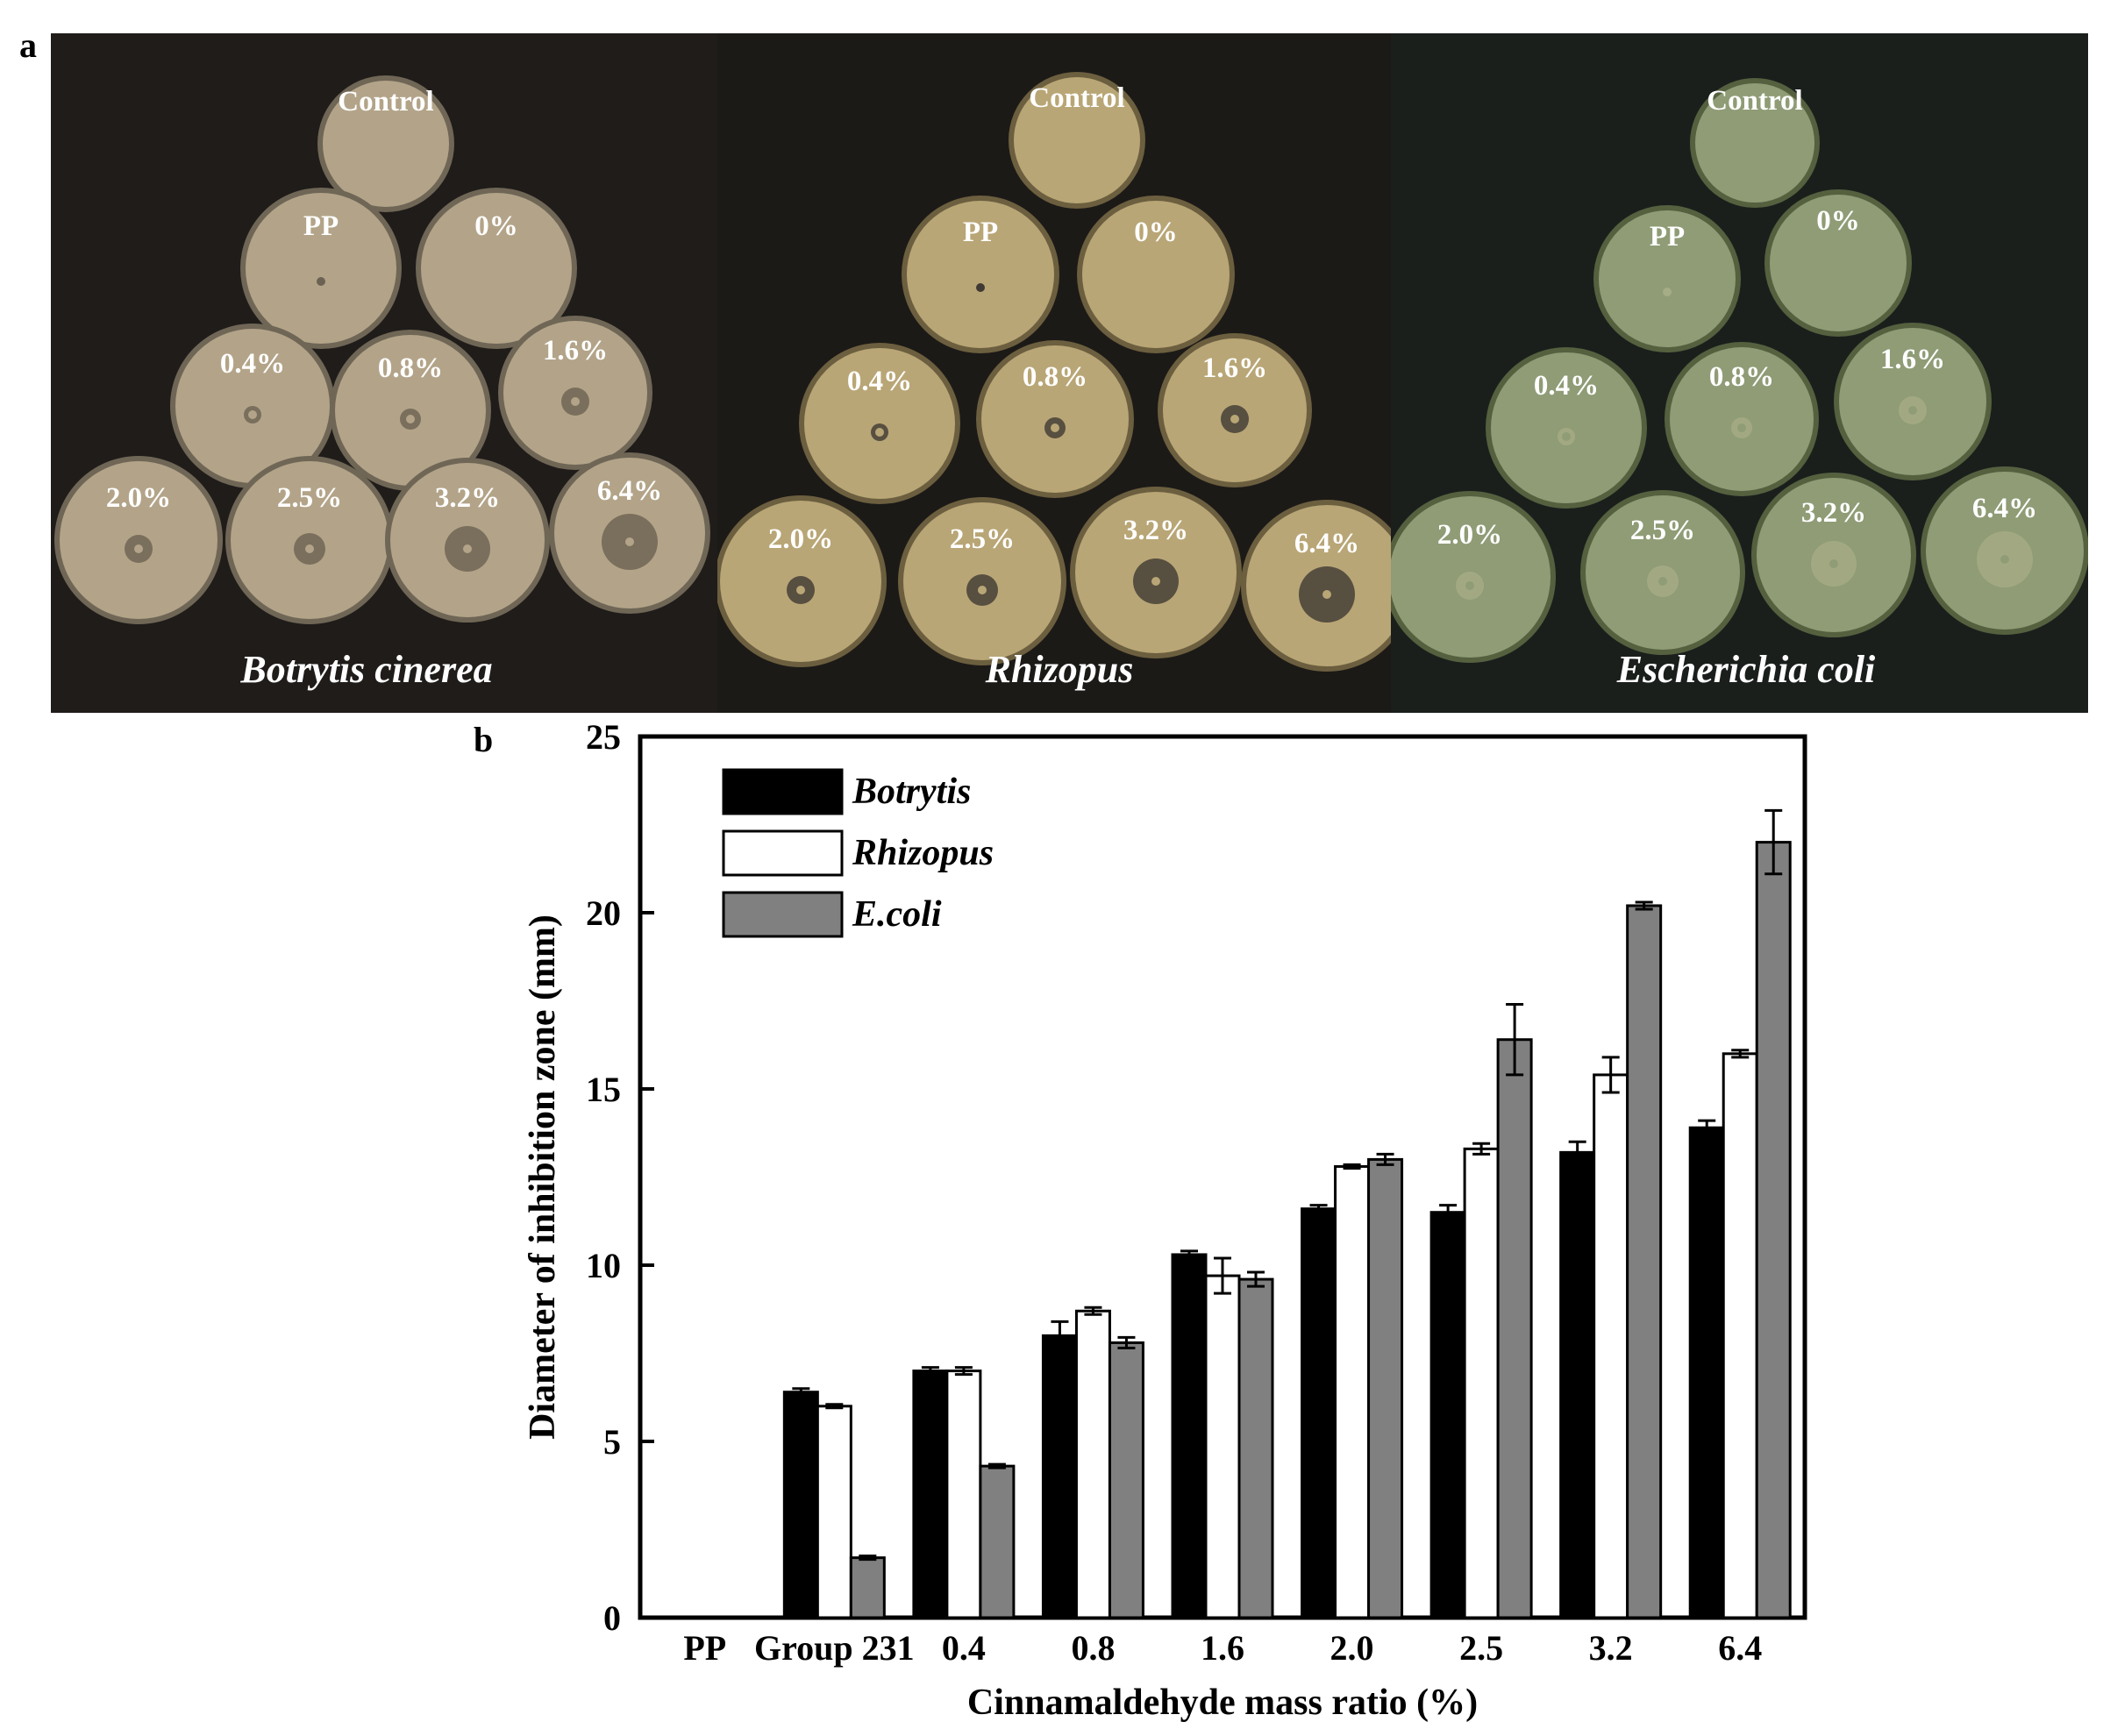 The height and width of the screenshot is (1736, 2103). Describe the element at coordinates (1223, 1703) in the screenshot. I see `x-axis-title: Cinnamaldehyde mass ratio (%)` at that location.